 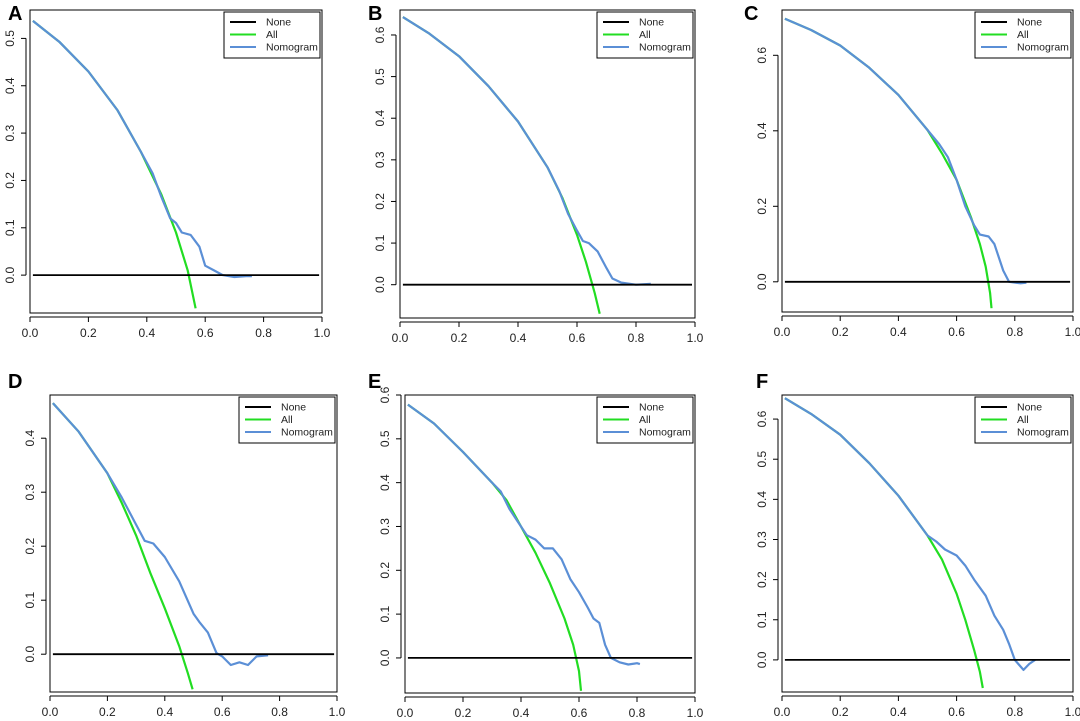 I want to click on legend-box-b, so click(x=645, y=35).